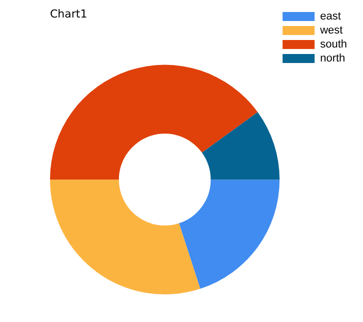  I want to click on legend-label: east, so click(330, 16).